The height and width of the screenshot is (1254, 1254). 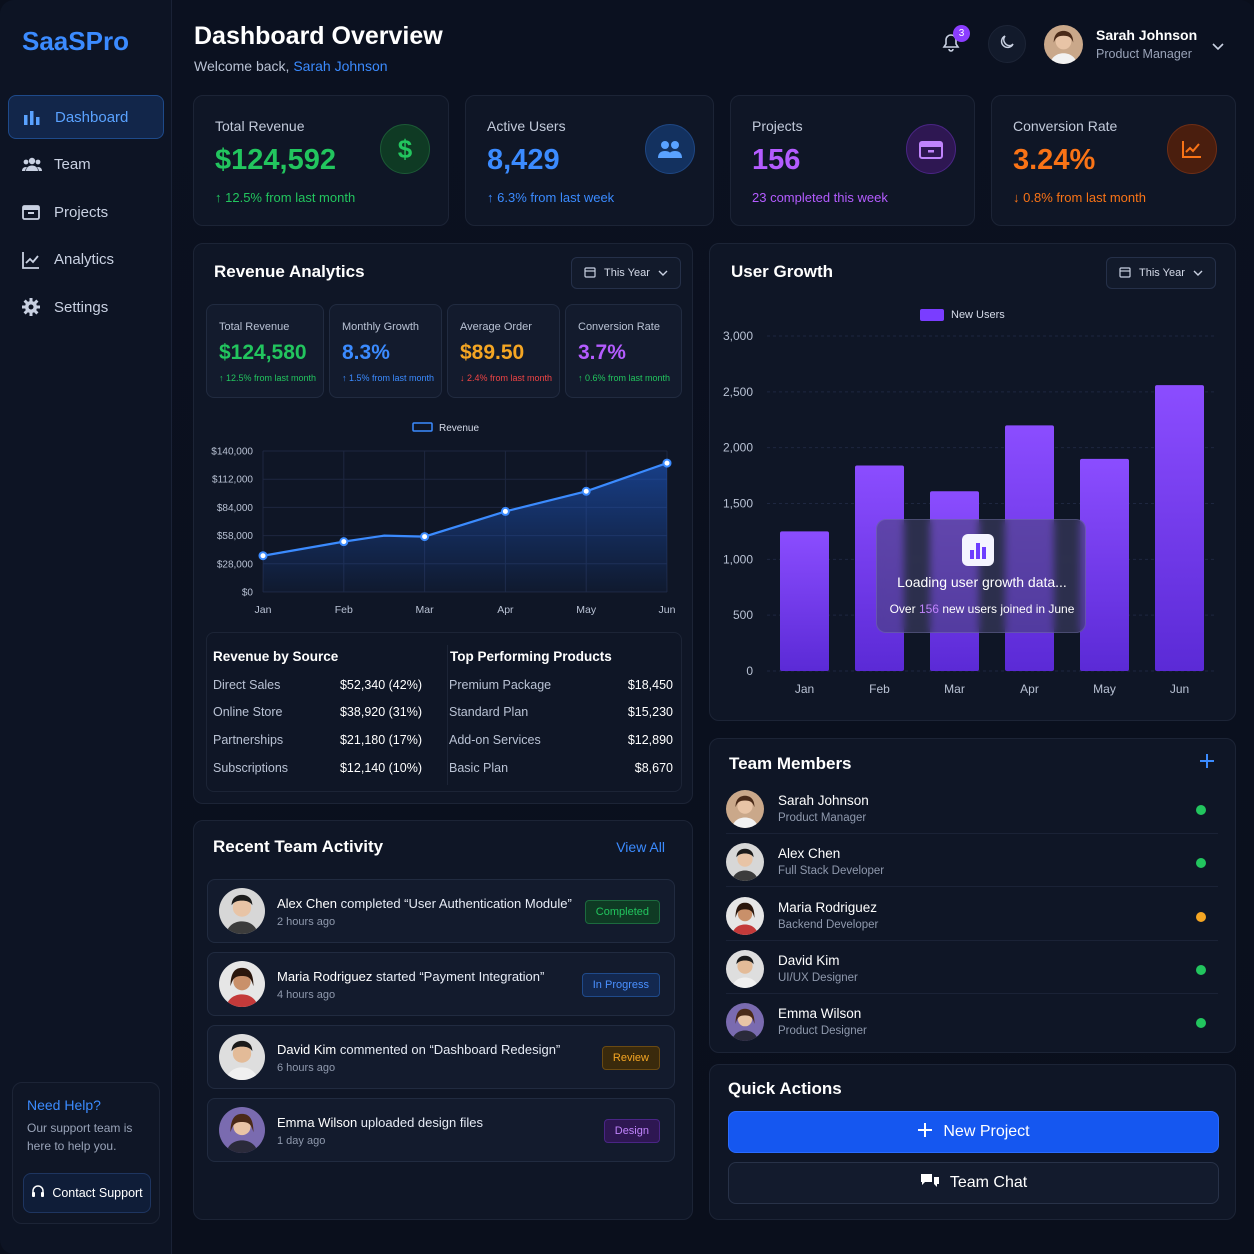 I want to click on mini-value: $124,580, so click(x=263, y=352).